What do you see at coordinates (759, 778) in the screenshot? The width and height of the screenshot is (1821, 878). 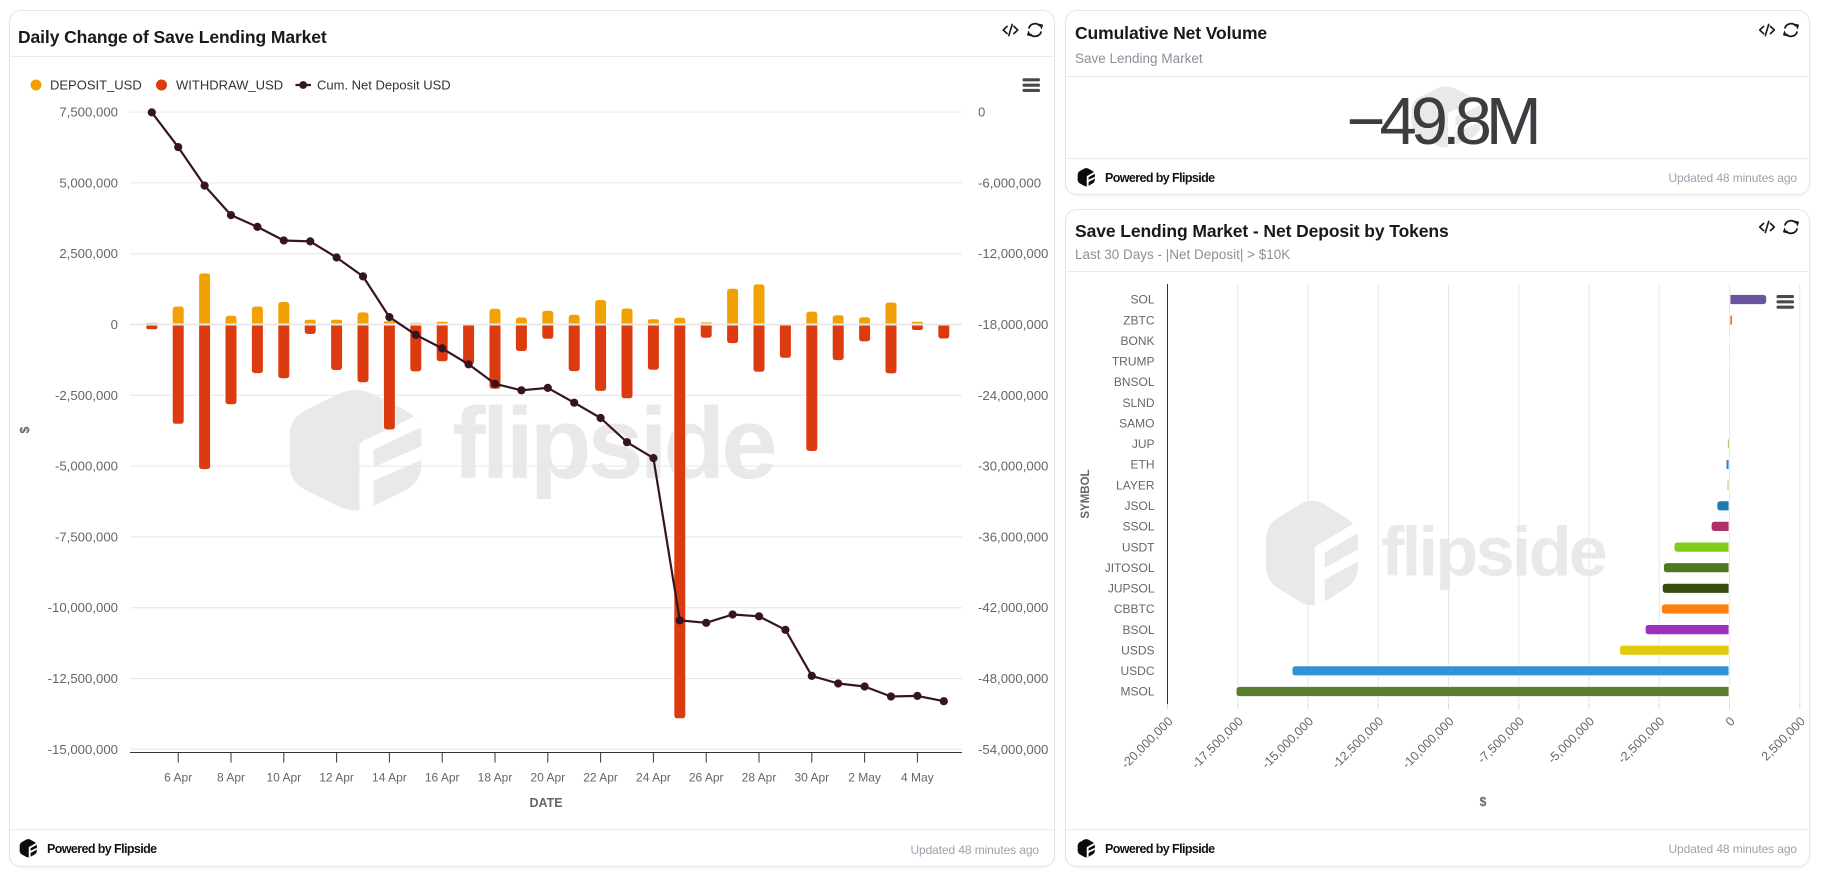 I see `svg-text: 28 Apr` at bounding box center [759, 778].